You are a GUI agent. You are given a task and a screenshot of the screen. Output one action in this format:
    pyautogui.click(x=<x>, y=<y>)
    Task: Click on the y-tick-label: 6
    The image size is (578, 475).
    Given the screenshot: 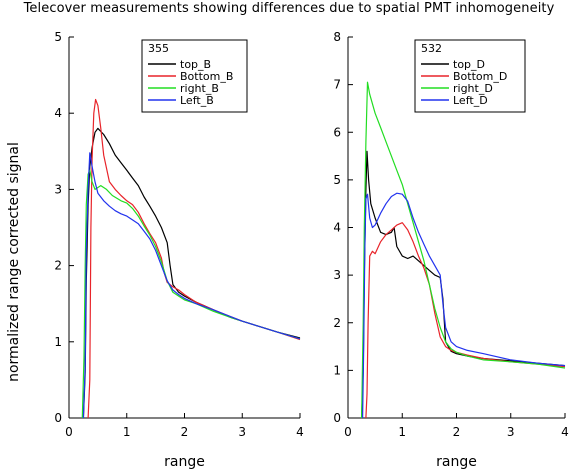 What is the action you would take?
    pyautogui.click(x=337, y=132)
    